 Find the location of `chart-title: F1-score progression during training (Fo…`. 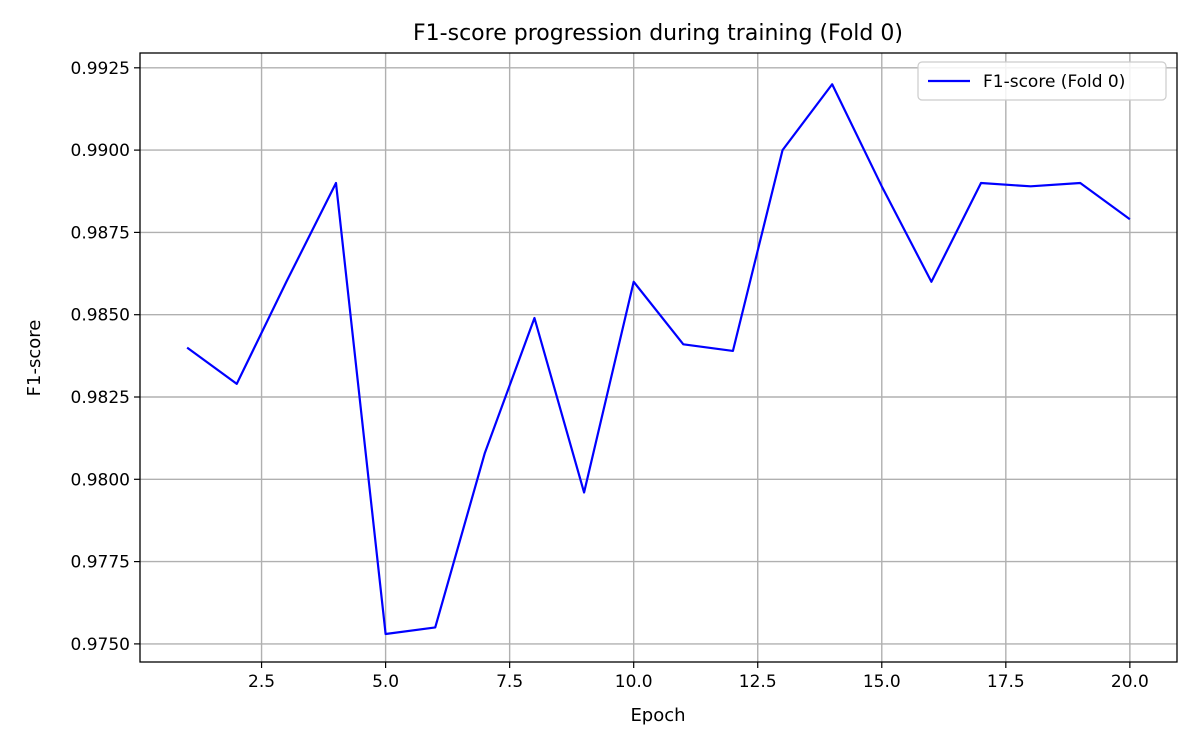

chart-title: F1-score progression during training (Fo… is located at coordinates (658, 33).